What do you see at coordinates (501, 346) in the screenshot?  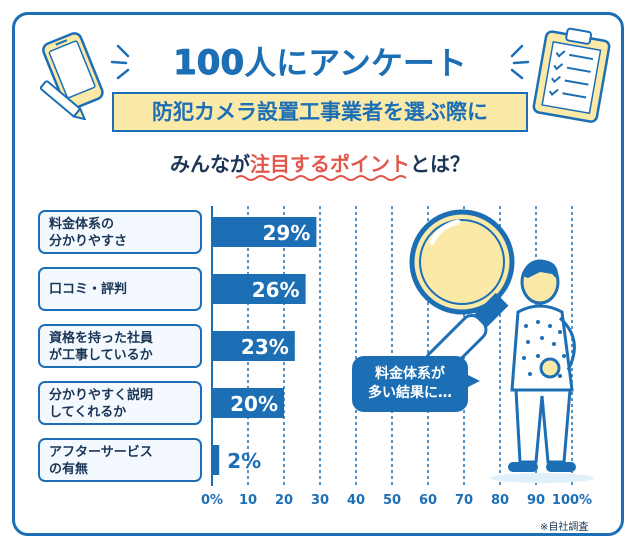 I see `person-magnifier-illustration` at bounding box center [501, 346].